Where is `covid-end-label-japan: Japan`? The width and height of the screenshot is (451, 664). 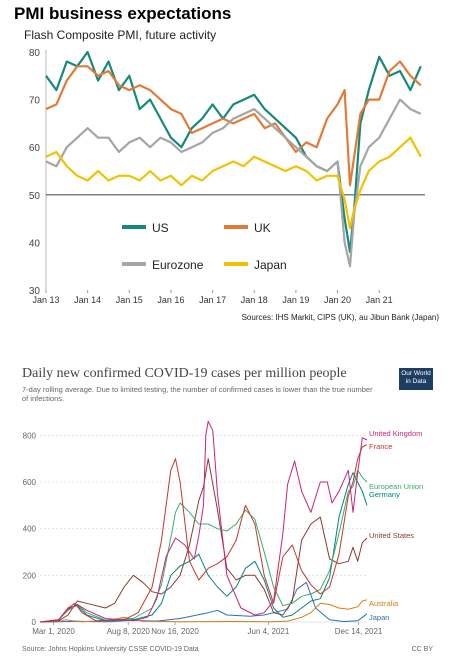 covid-end-label-japan: Japan is located at coordinates (379, 617).